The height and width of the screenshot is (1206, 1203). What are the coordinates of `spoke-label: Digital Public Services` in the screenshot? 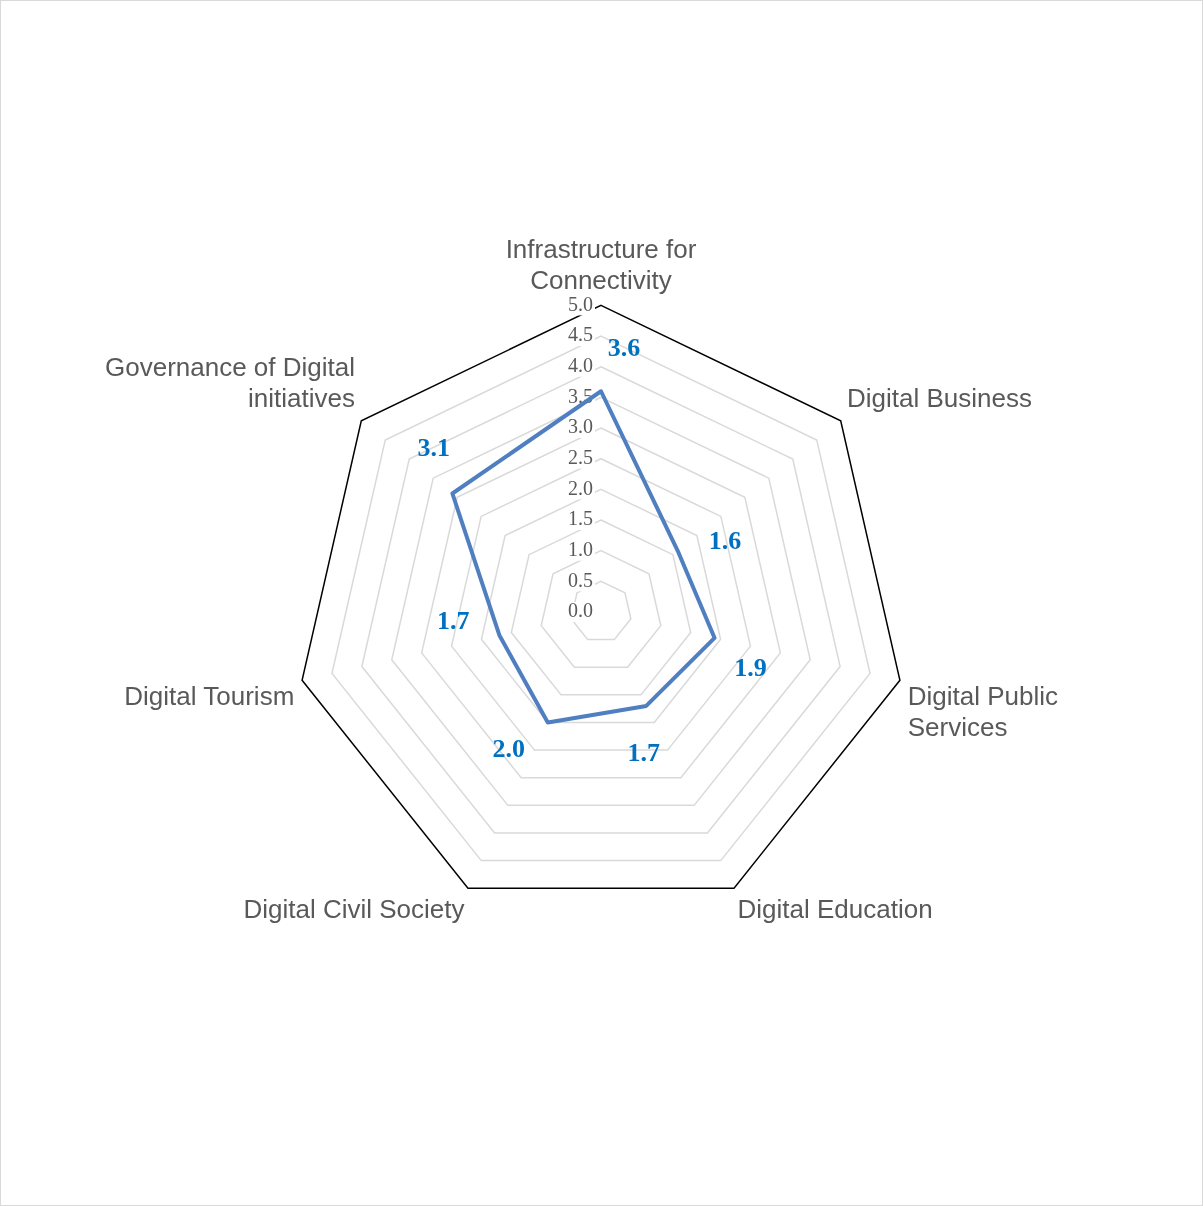 It's located at (983, 711).